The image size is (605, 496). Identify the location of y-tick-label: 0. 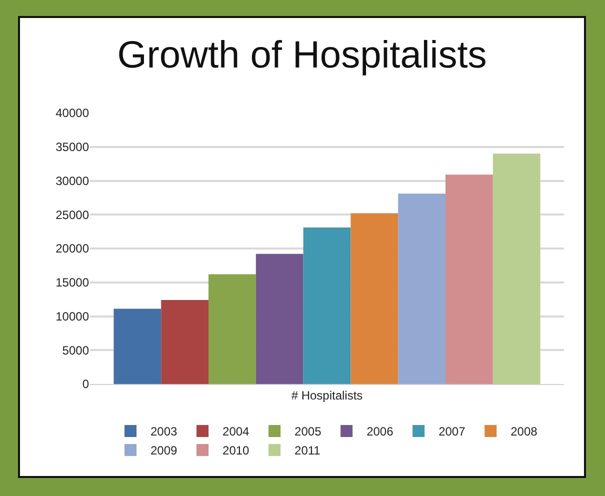
(86, 384).